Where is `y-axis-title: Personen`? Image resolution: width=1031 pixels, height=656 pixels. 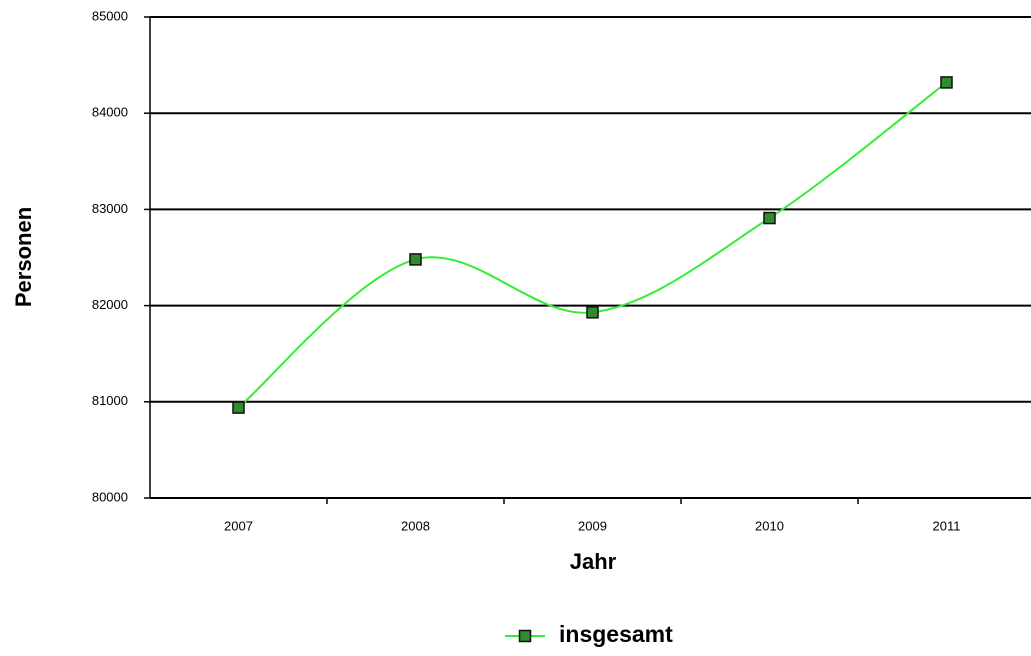
y-axis-title: Personen is located at coordinates (23, 257).